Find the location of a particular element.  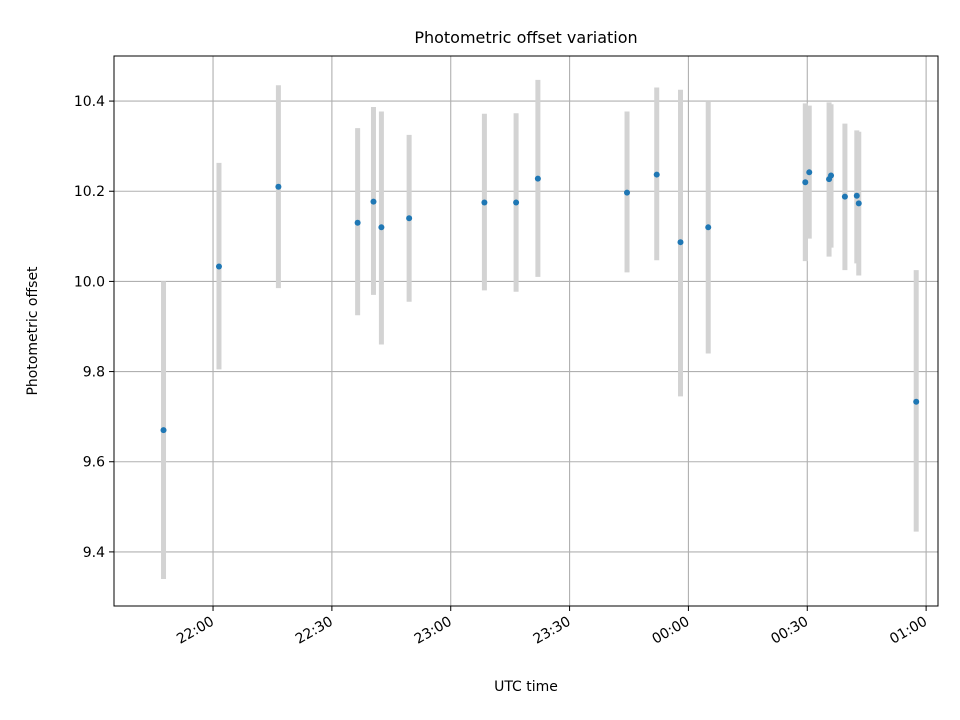

y-tick-label: 10.0 is located at coordinates (89, 282).